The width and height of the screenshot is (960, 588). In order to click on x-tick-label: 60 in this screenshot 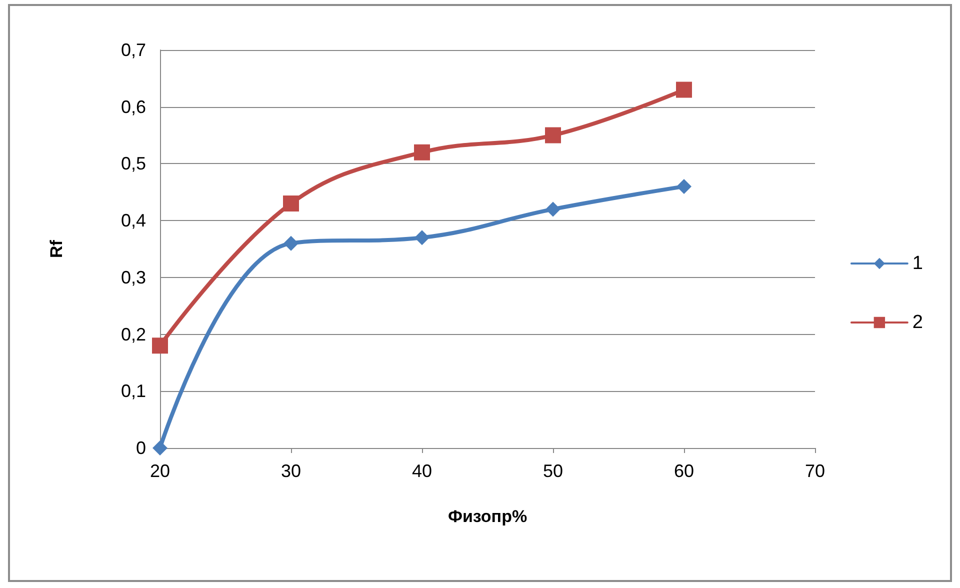, I will do `click(684, 471)`.